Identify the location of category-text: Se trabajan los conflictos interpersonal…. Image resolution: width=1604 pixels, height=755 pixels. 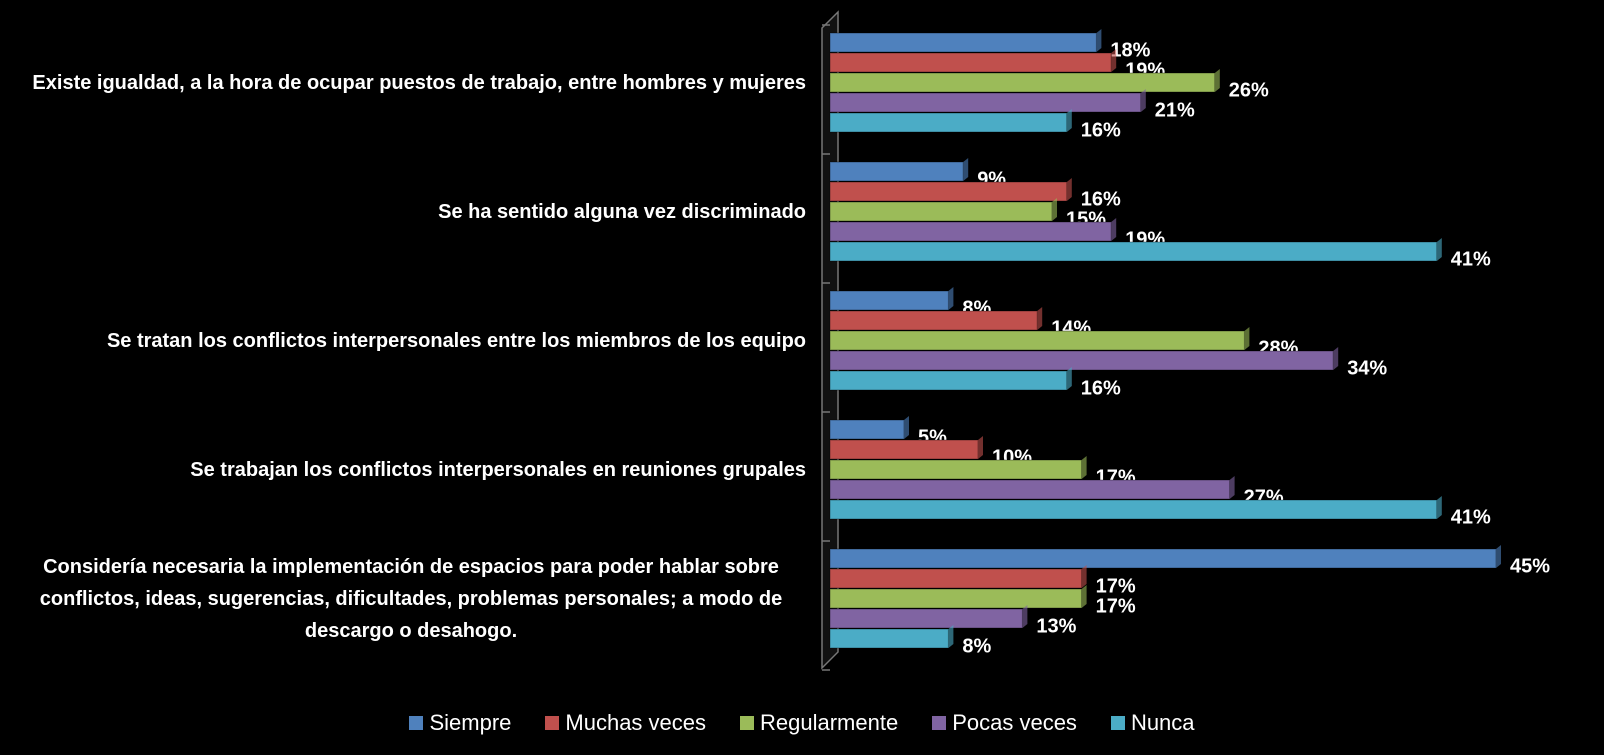
(498, 470).